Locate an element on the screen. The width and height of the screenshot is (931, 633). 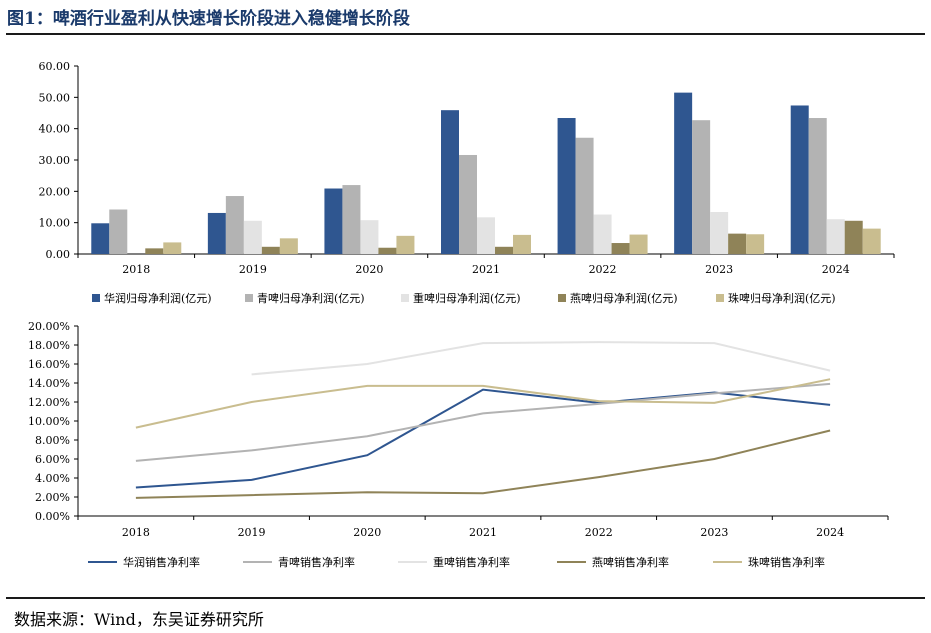
bar-y-tick-label: 60.00 is located at coordinates (55, 66).